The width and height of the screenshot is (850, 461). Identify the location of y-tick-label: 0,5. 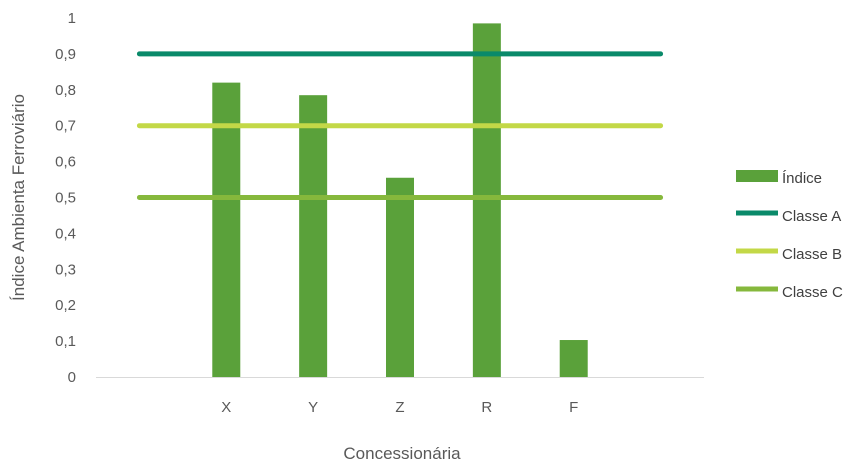
(65, 198).